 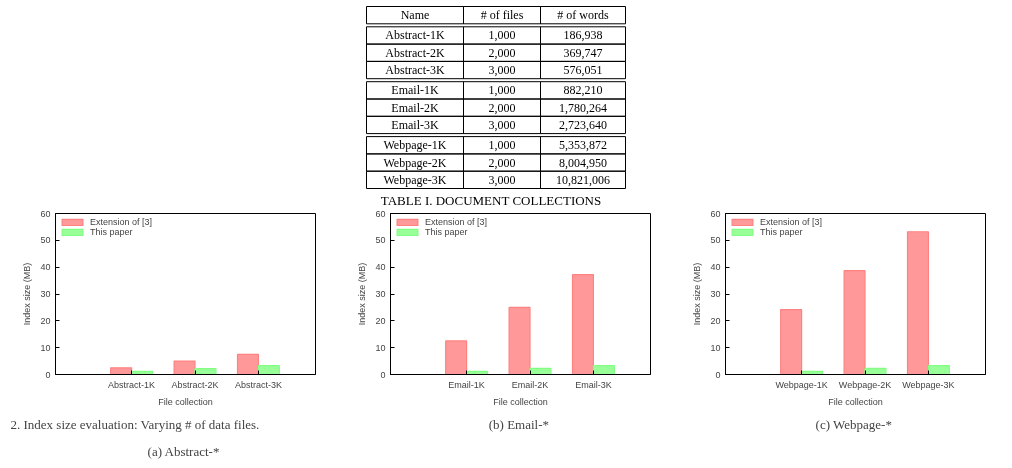 What do you see at coordinates (183, 451) in the screenshot?
I see `text: (a) Abstract-*` at bounding box center [183, 451].